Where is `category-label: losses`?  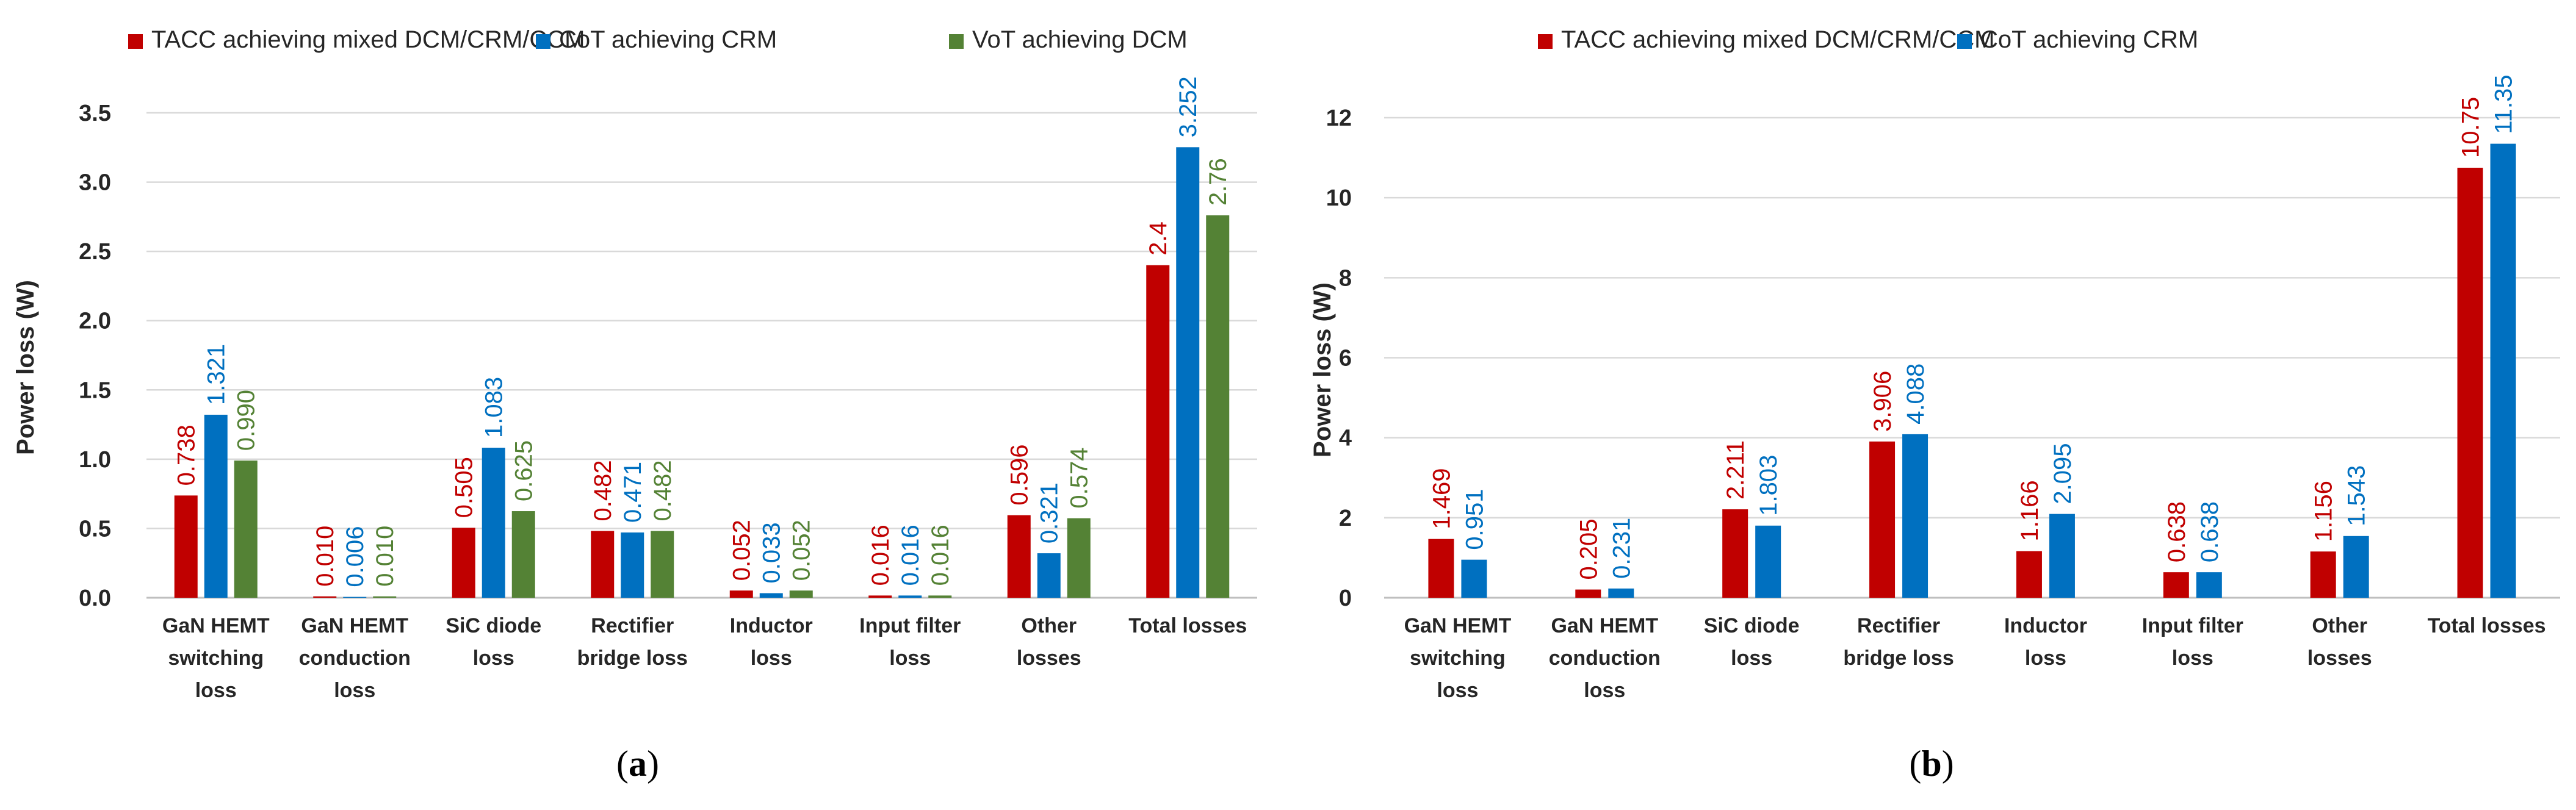
category-label: losses is located at coordinates (2339, 658).